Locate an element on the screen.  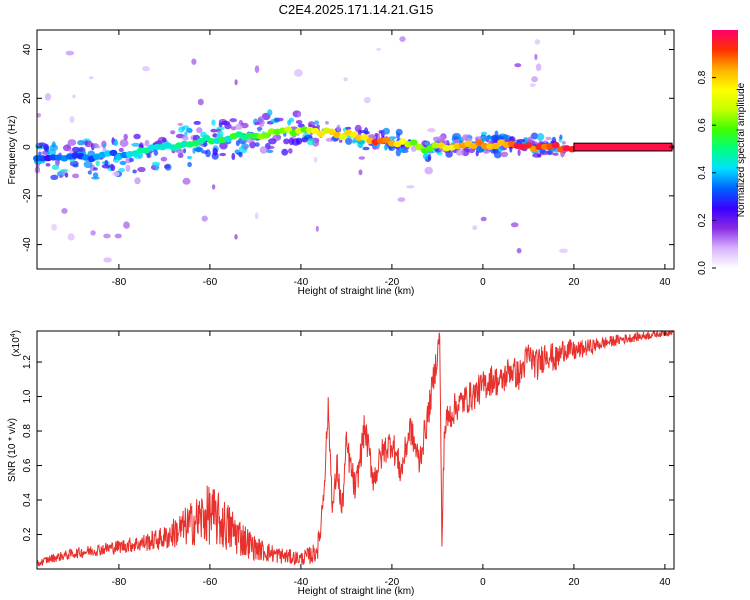
snr-y-tick-label: 0.4 is located at coordinates (27, 500).